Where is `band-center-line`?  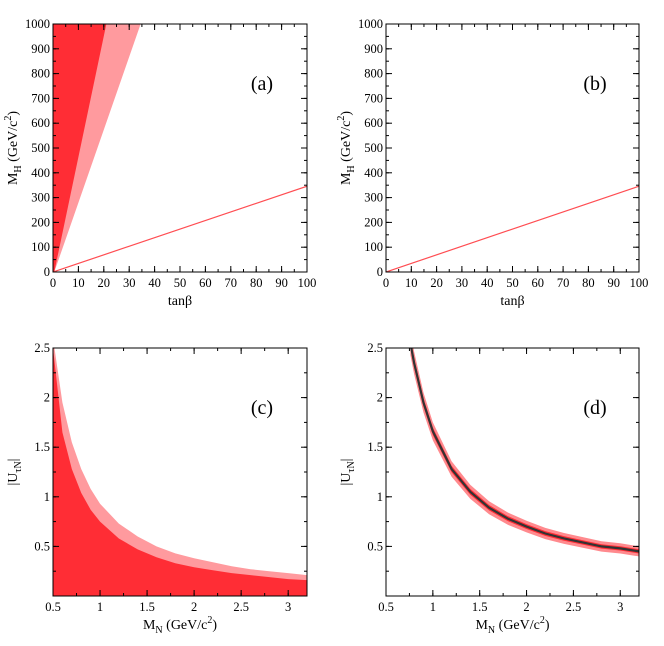 band-center-line is located at coordinates (524, 450).